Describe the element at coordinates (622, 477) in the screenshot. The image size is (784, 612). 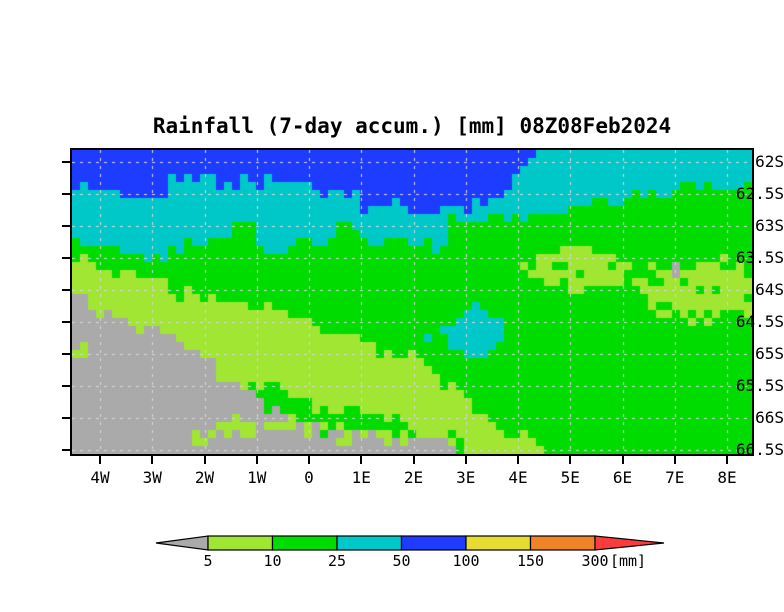
I see `x-tick-label: 6E` at that location.